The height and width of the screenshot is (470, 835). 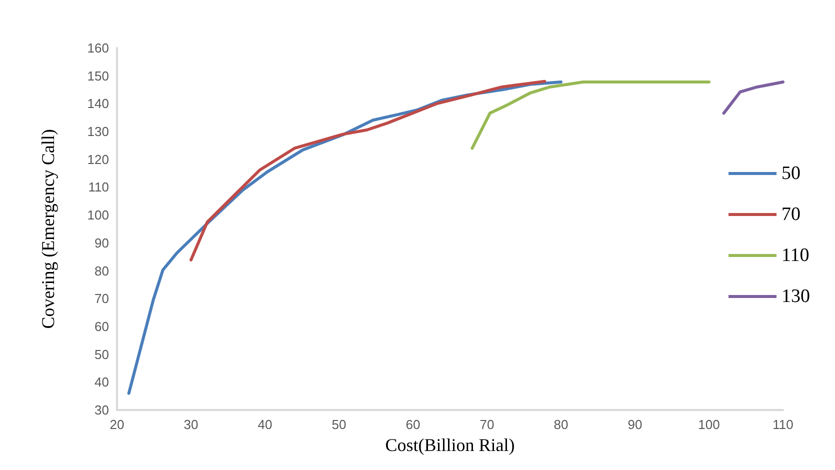 What do you see at coordinates (98, 132) in the screenshot?
I see `y-tick-label: 130` at bounding box center [98, 132].